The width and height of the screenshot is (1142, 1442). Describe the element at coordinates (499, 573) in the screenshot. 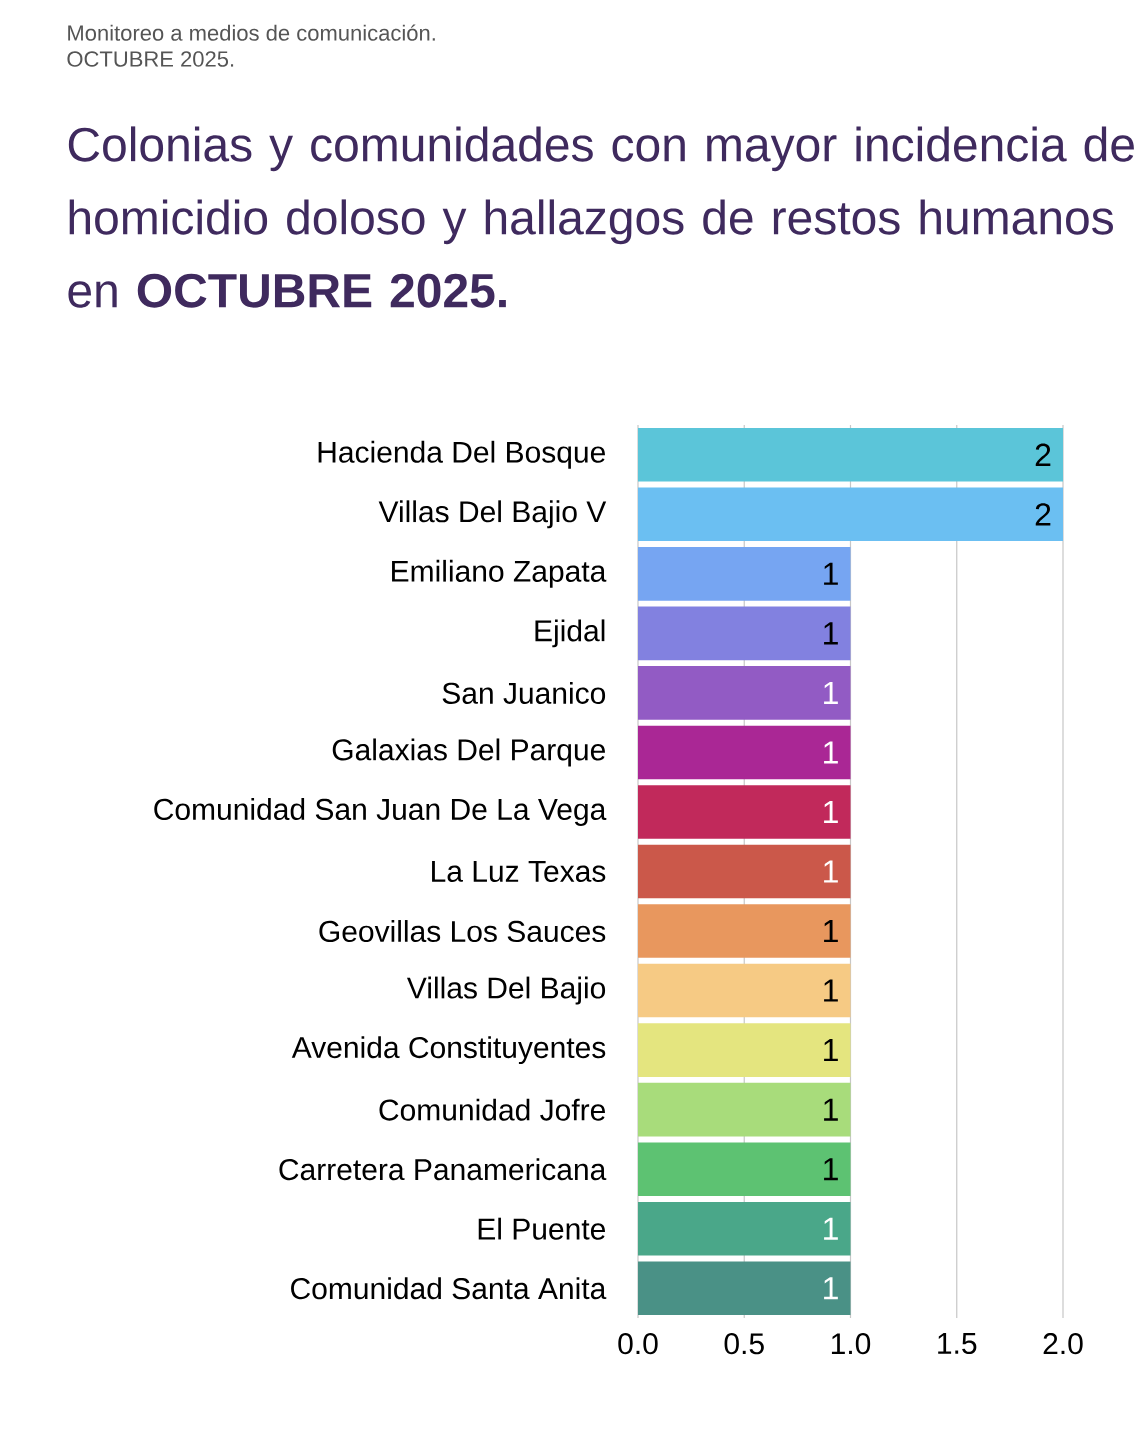

I see `y-tick-label: Emiliano Zapata` at that location.